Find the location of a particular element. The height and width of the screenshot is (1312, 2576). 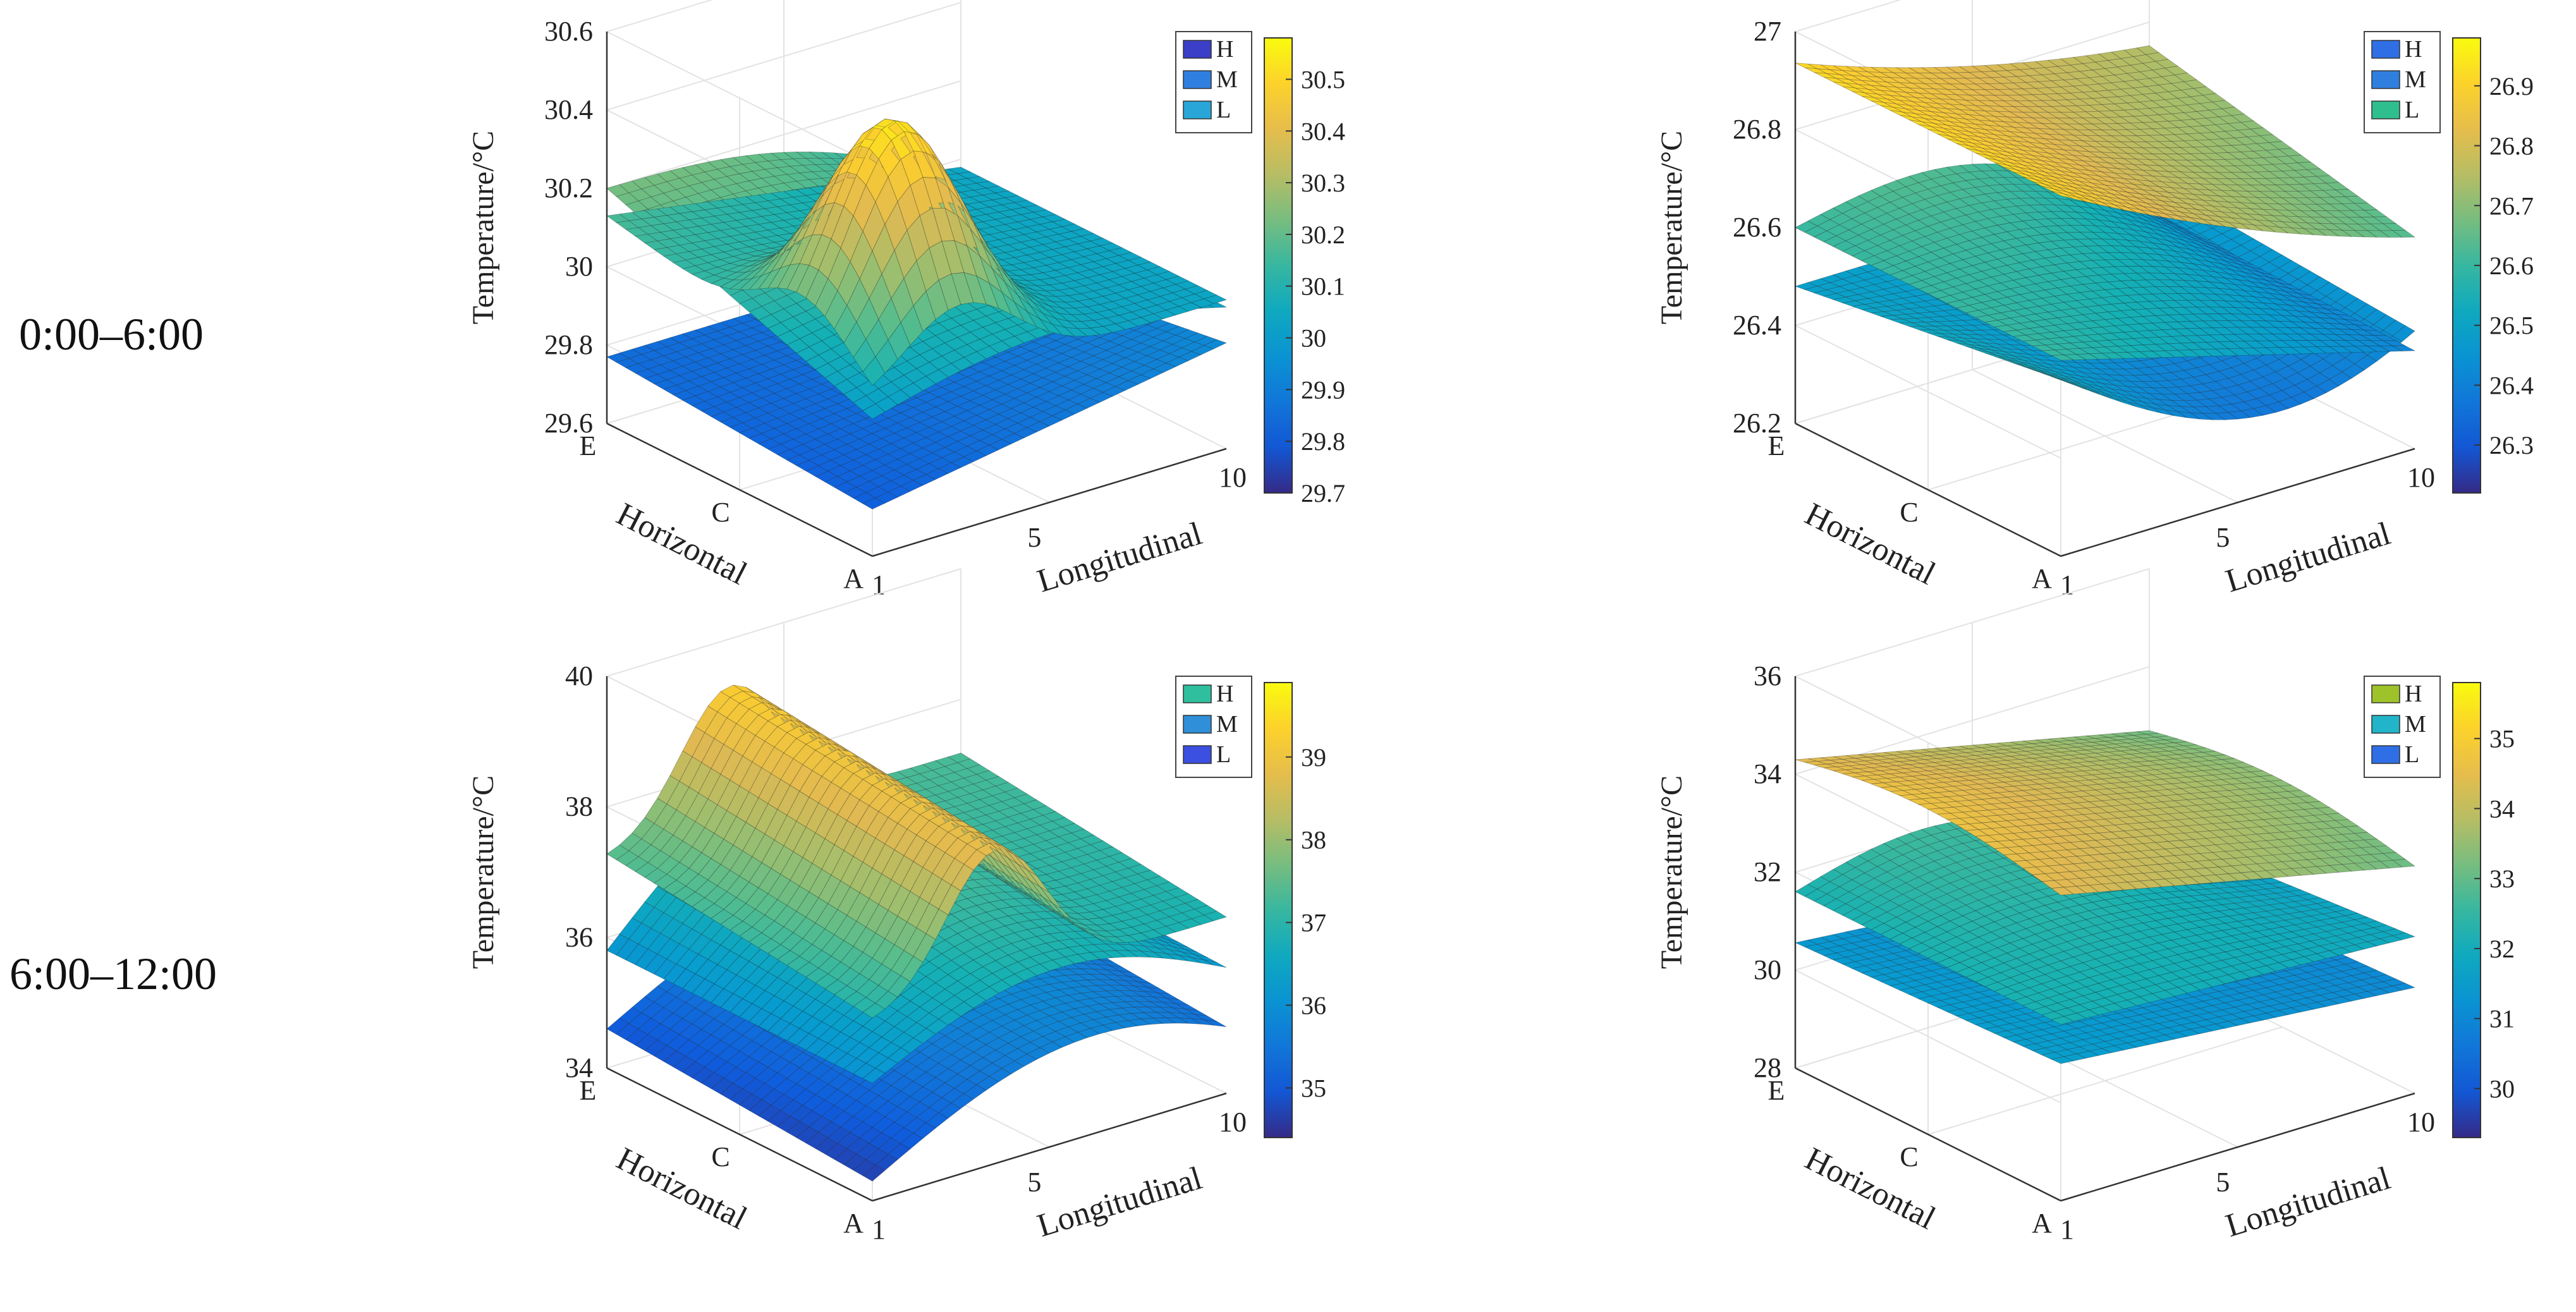

z-tick-label: 30.4 is located at coordinates (568, 109).